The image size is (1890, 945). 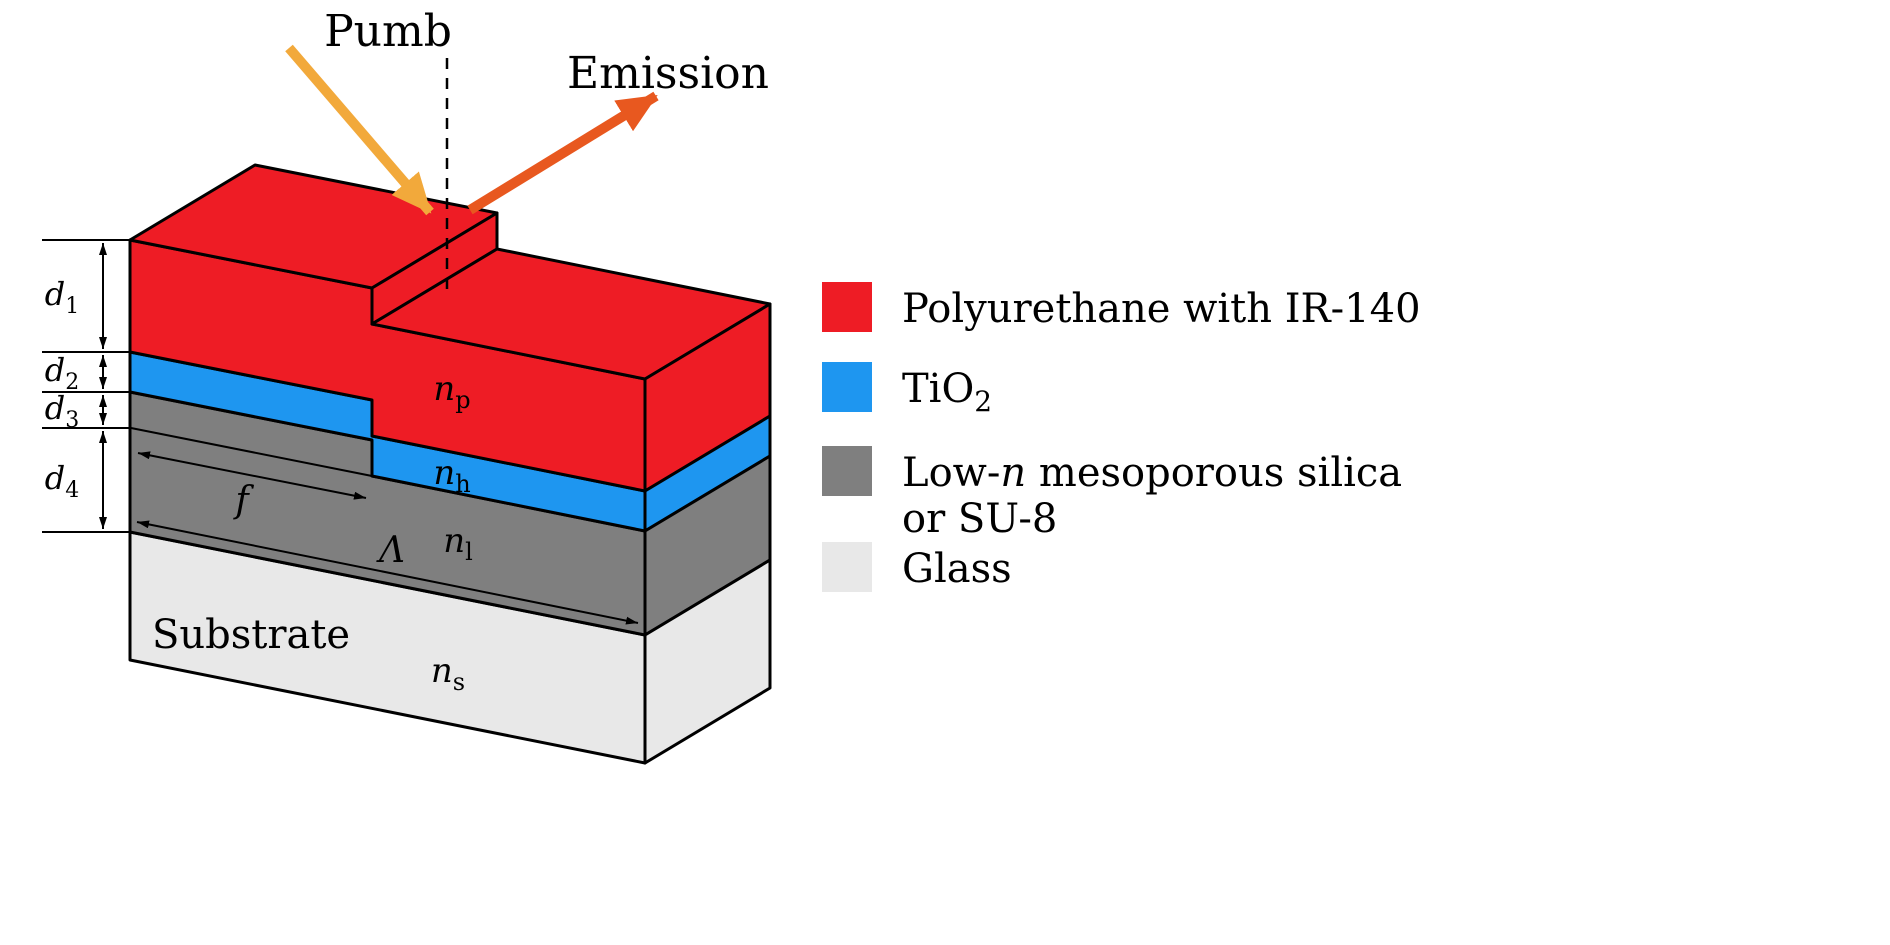 What do you see at coordinates (448, 673) in the screenshot?
I see `refractive-index-substrate-label: ns` at bounding box center [448, 673].